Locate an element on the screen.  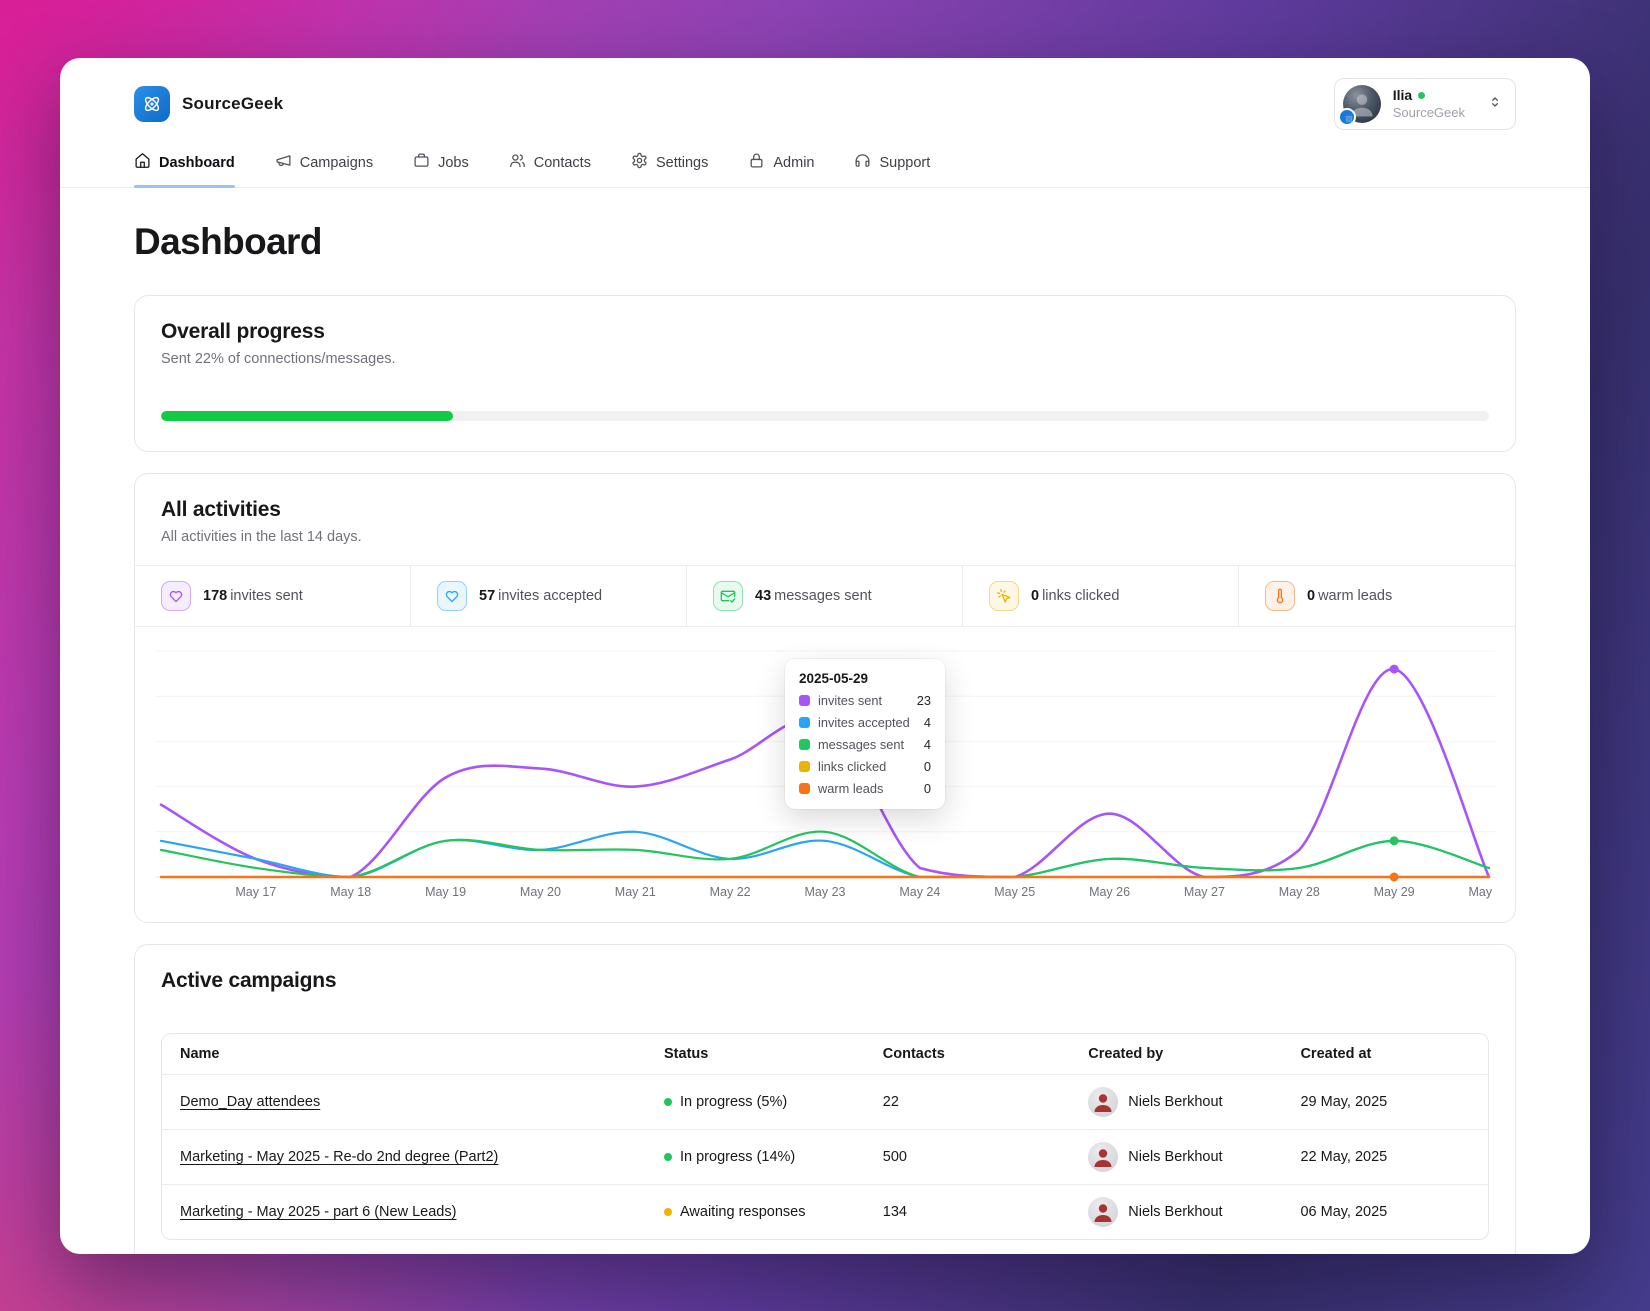
progress-bar-fill is located at coordinates (307, 416).